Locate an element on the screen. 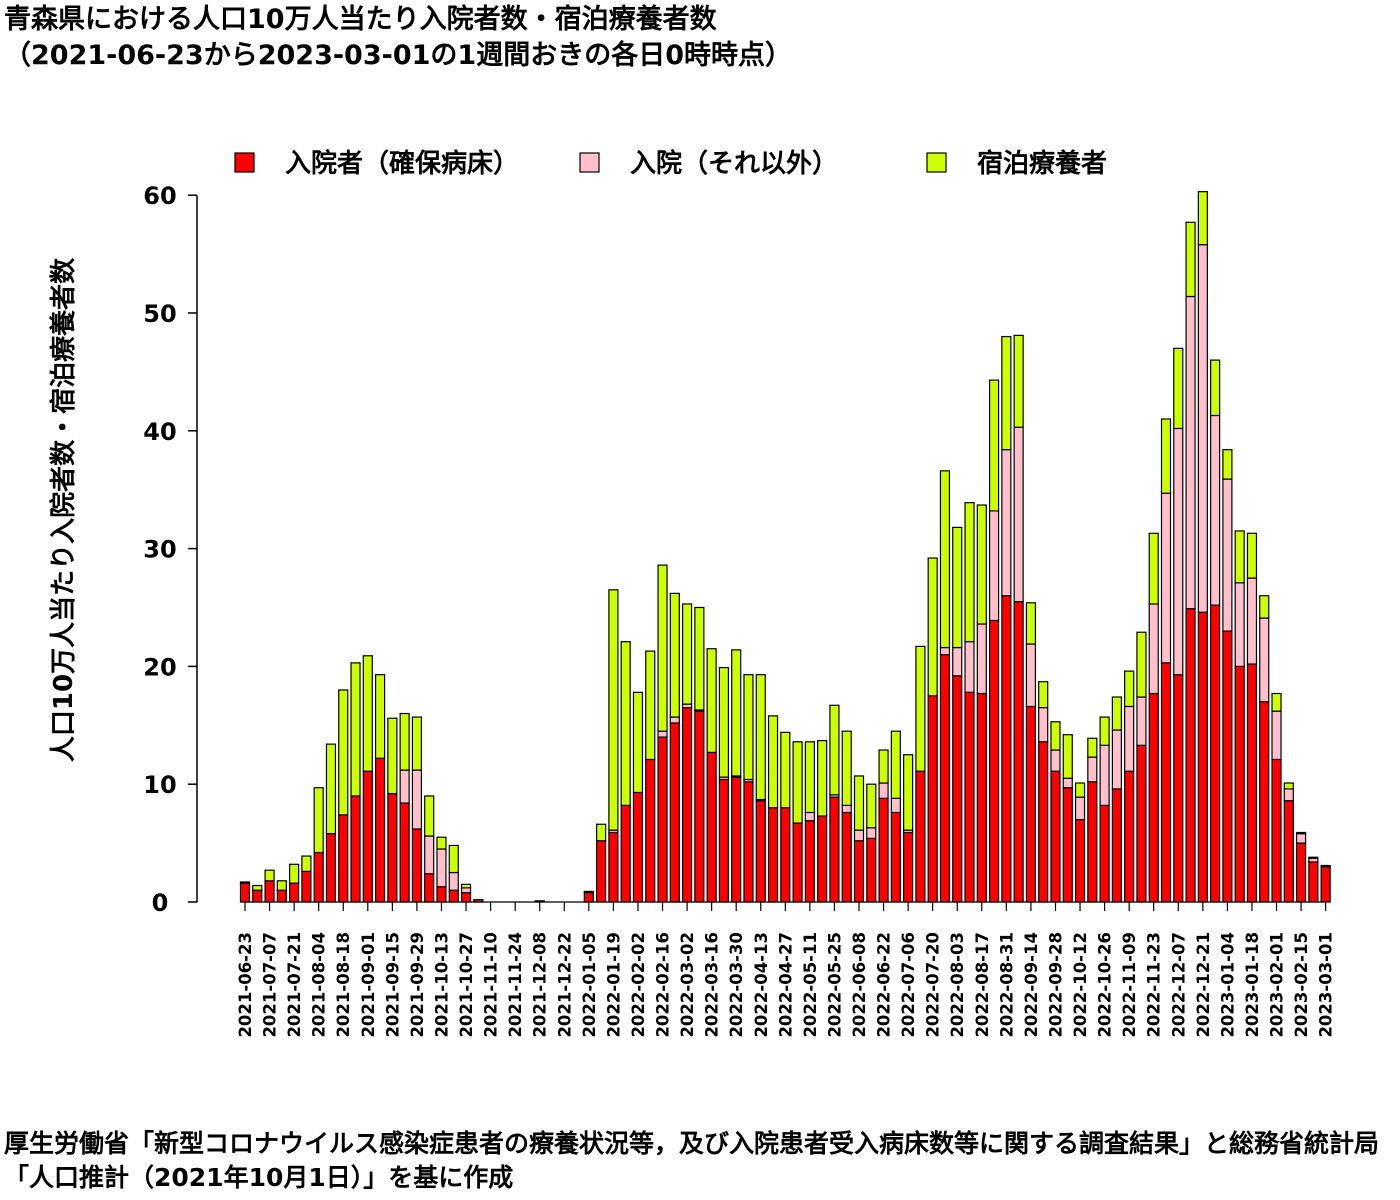  y-axis: 0 10 20 30 40 50 60 is located at coordinates (170, 549).